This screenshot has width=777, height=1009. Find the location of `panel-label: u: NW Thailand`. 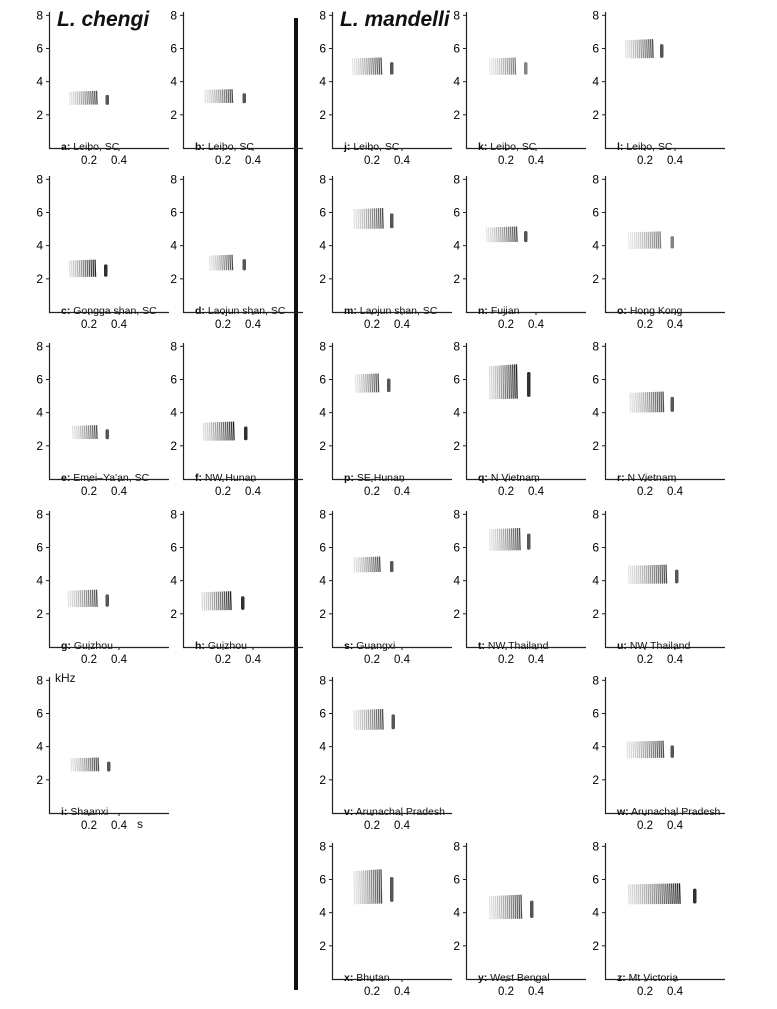

panel-label: u: NW Thailand is located at coordinates (653, 646).